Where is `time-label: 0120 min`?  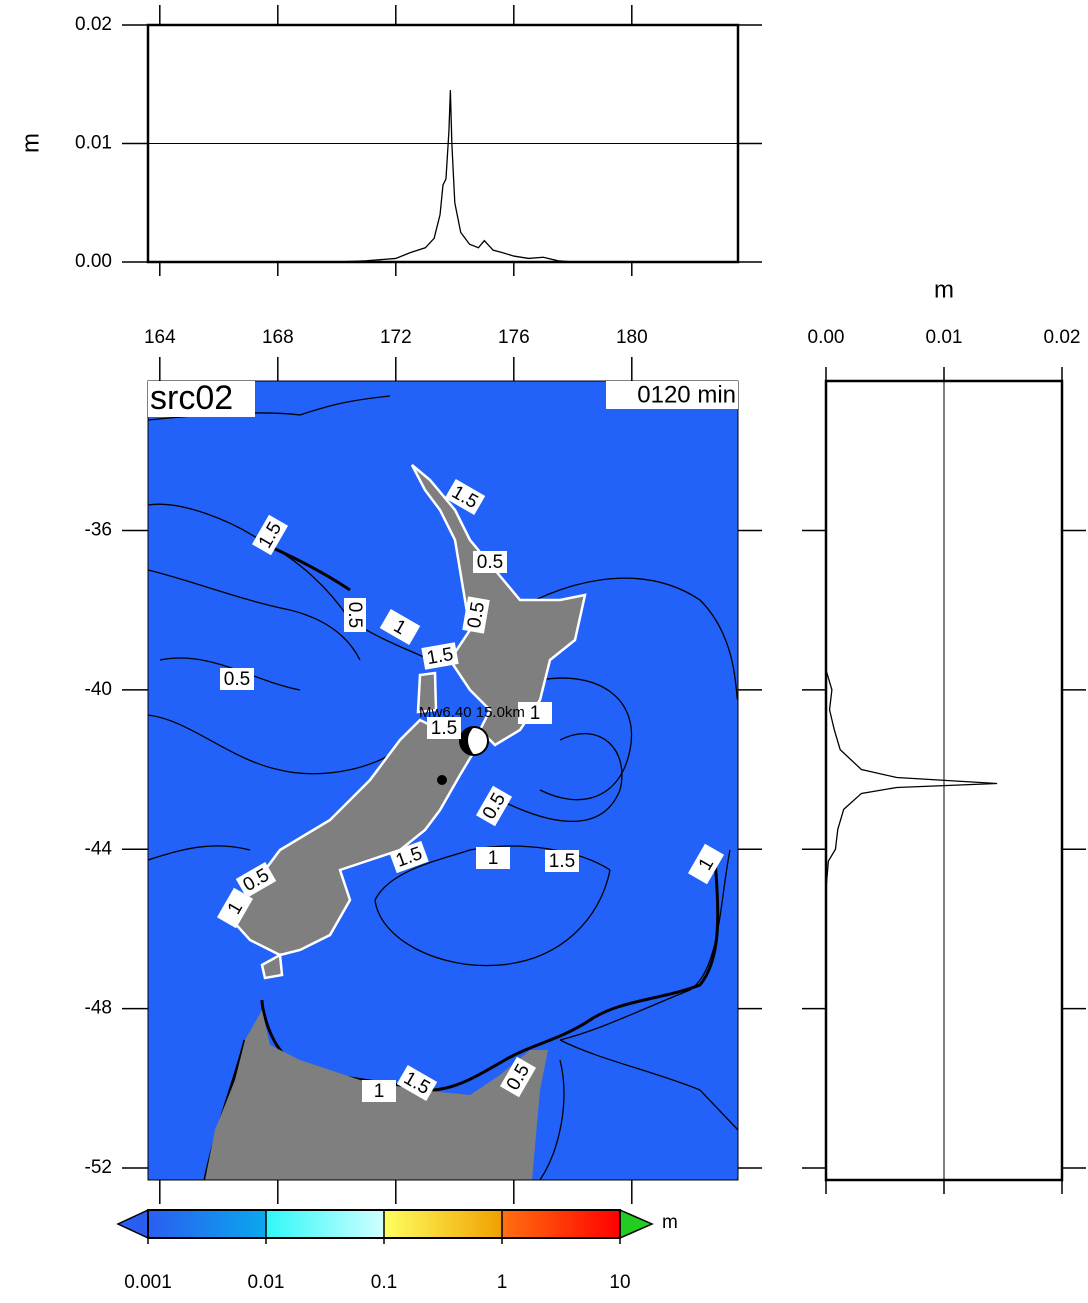
time-label: 0120 min is located at coordinates (686, 394).